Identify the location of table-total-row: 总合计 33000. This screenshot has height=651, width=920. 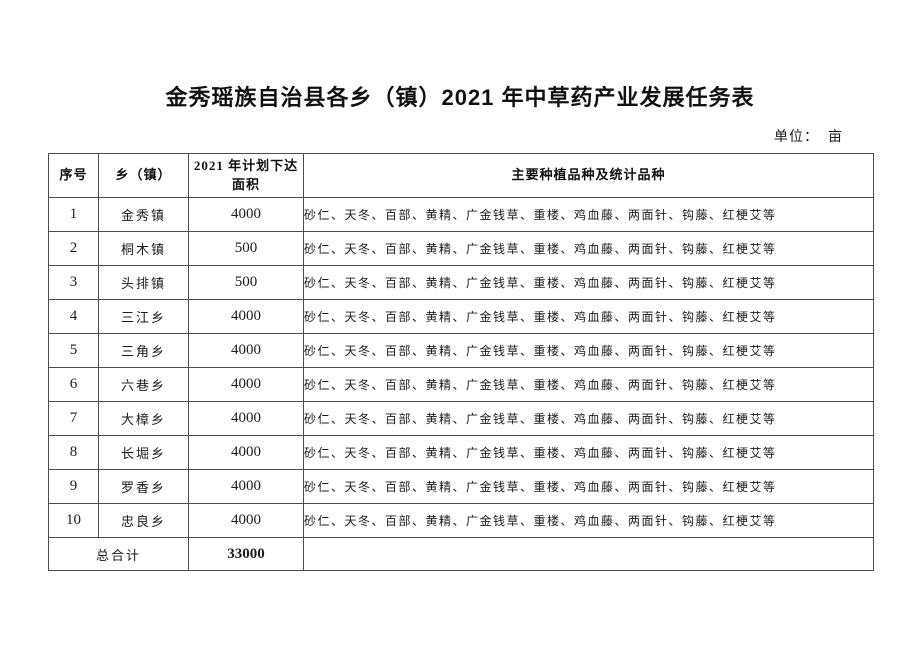
(461, 554).